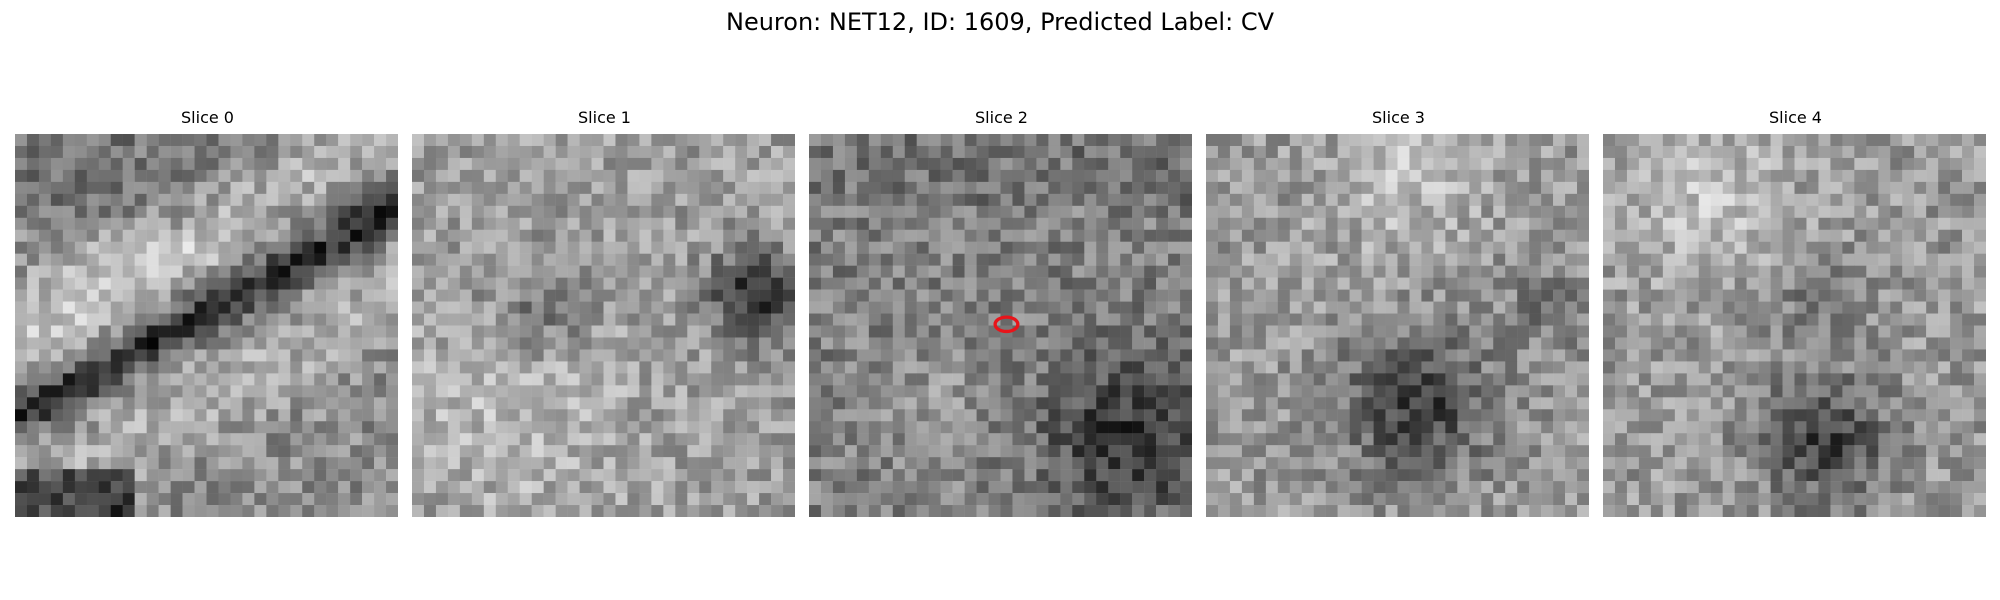 The height and width of the screenshot is (600, 2000). I want to click on center-marker-ring, so click(1006, 324).